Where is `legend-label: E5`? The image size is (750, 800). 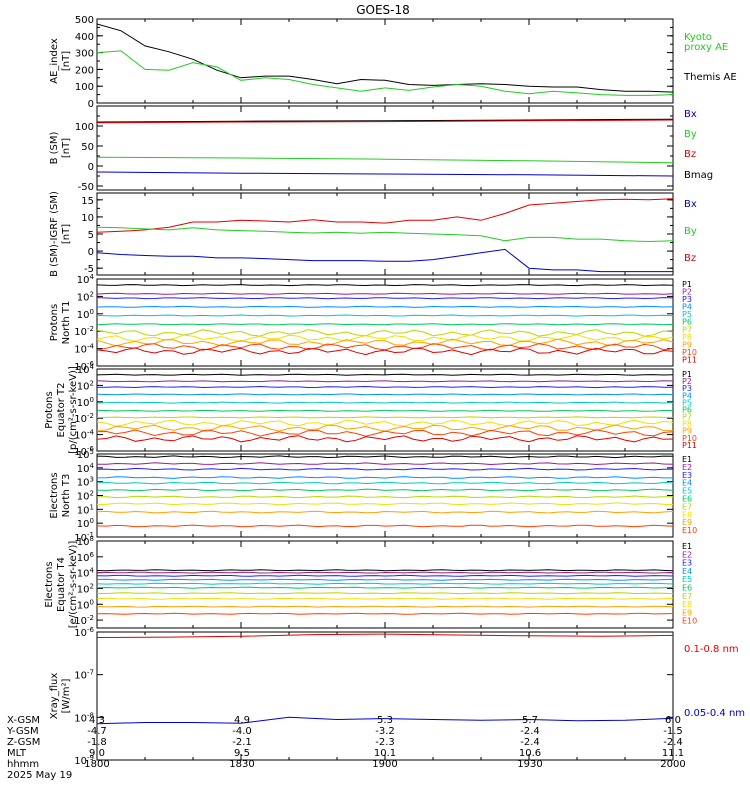 legend-label: E5 is located at coordinates (687, 579).